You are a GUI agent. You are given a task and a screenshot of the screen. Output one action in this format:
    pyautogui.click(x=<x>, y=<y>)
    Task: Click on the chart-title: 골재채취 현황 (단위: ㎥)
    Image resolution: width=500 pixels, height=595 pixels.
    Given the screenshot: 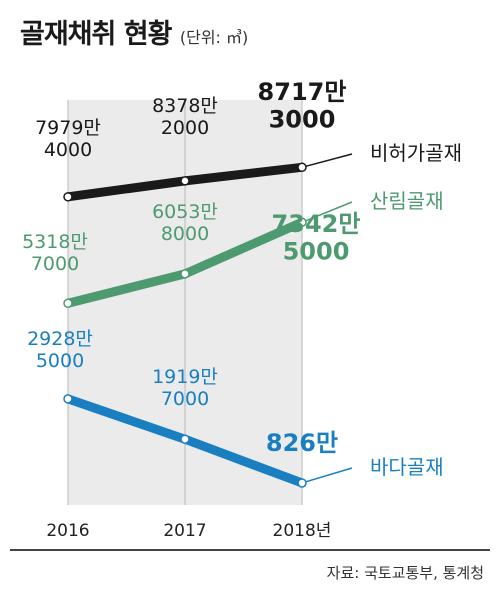 What is the action you would take?
    pyautogui.click(x=134, y=31)
    